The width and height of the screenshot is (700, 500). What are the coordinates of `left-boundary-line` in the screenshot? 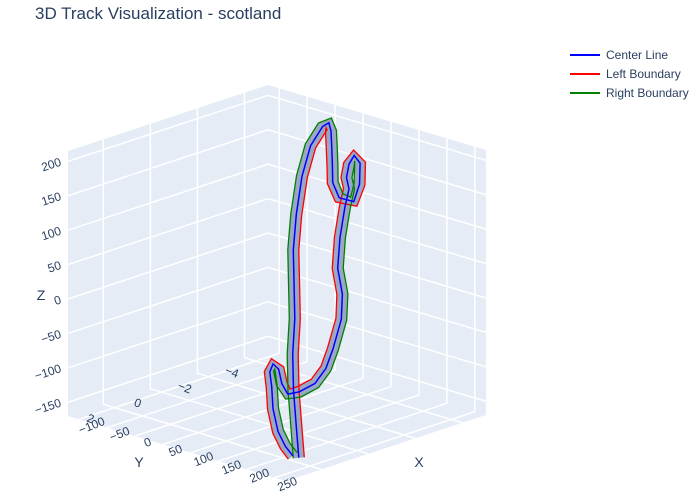 It's located at (315, 292).